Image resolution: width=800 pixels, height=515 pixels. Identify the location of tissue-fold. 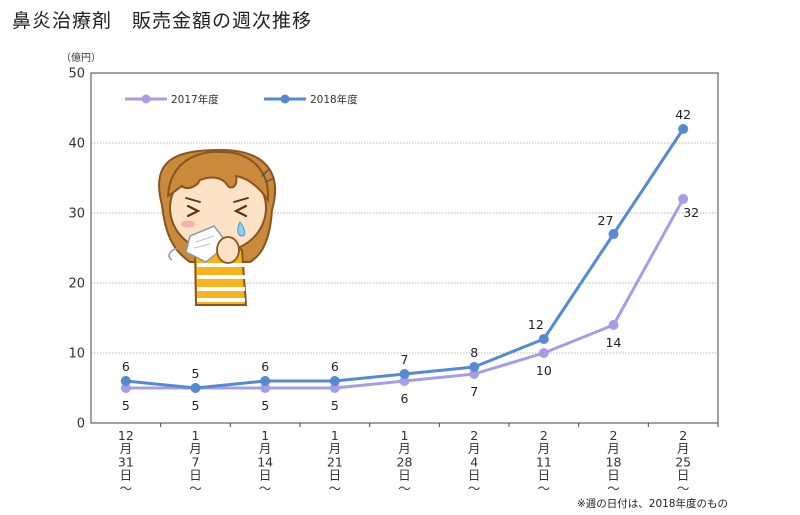
(204, 242).